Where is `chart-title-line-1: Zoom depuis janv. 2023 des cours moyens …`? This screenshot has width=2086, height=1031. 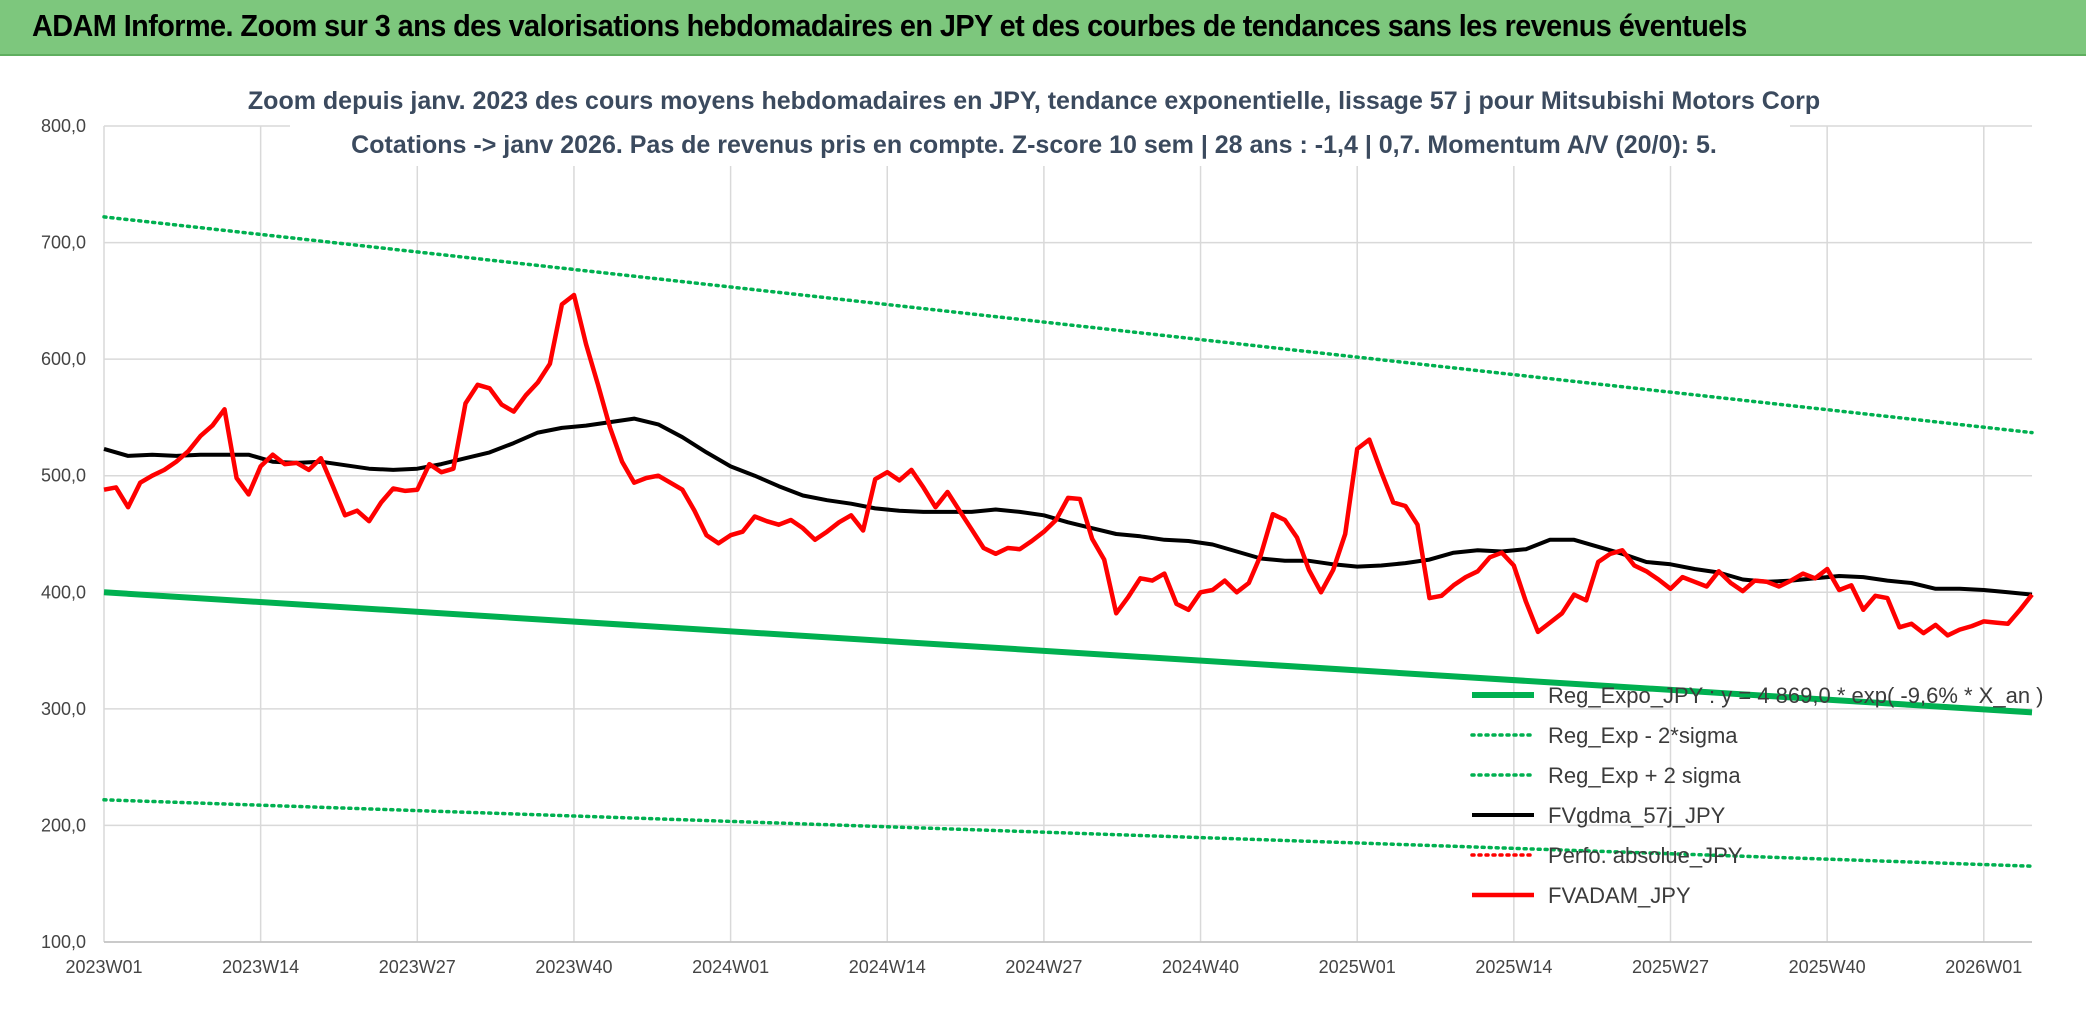
chart-title-line-1: Zoom depuis janv. 2023 des cours moyens … is located at coordinates (1034, 101).